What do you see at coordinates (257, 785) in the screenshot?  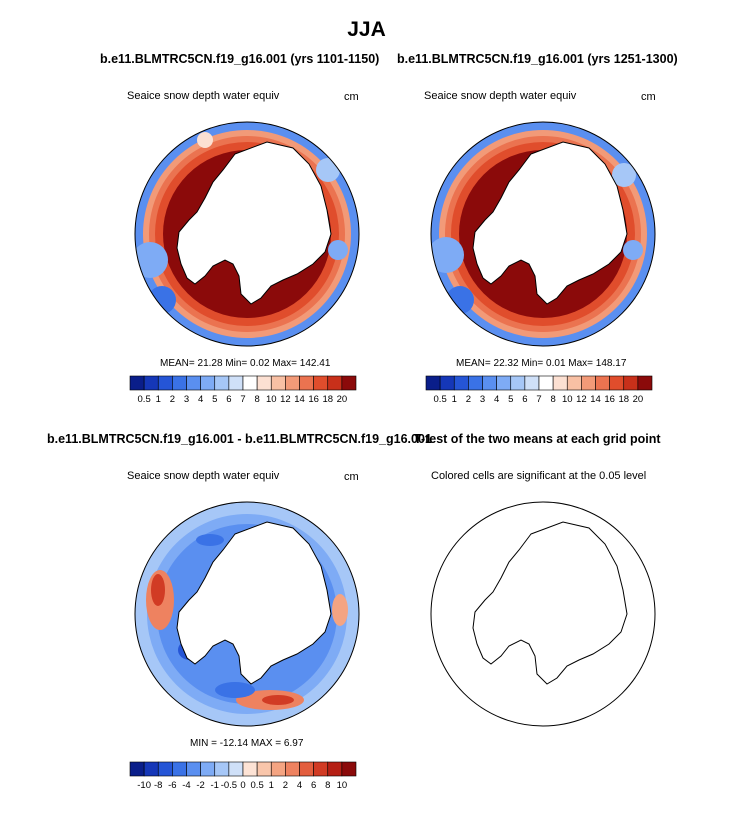 I see `diff-colorbar-tick-label: 0.5` at bounding box center [257, 785].